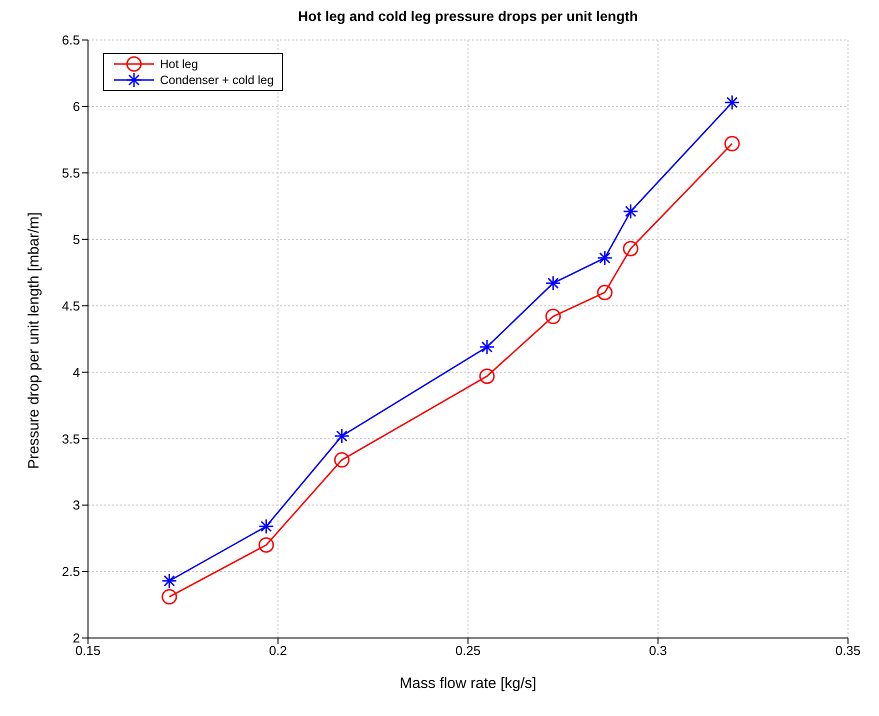 This screenshot has height=716, width=879. What do you see at coordinates (468, 17) in the screenshot?
I see `chart-title: Hot leg and cold leg pressure drops per unit length` at bounding box center [468, 17].